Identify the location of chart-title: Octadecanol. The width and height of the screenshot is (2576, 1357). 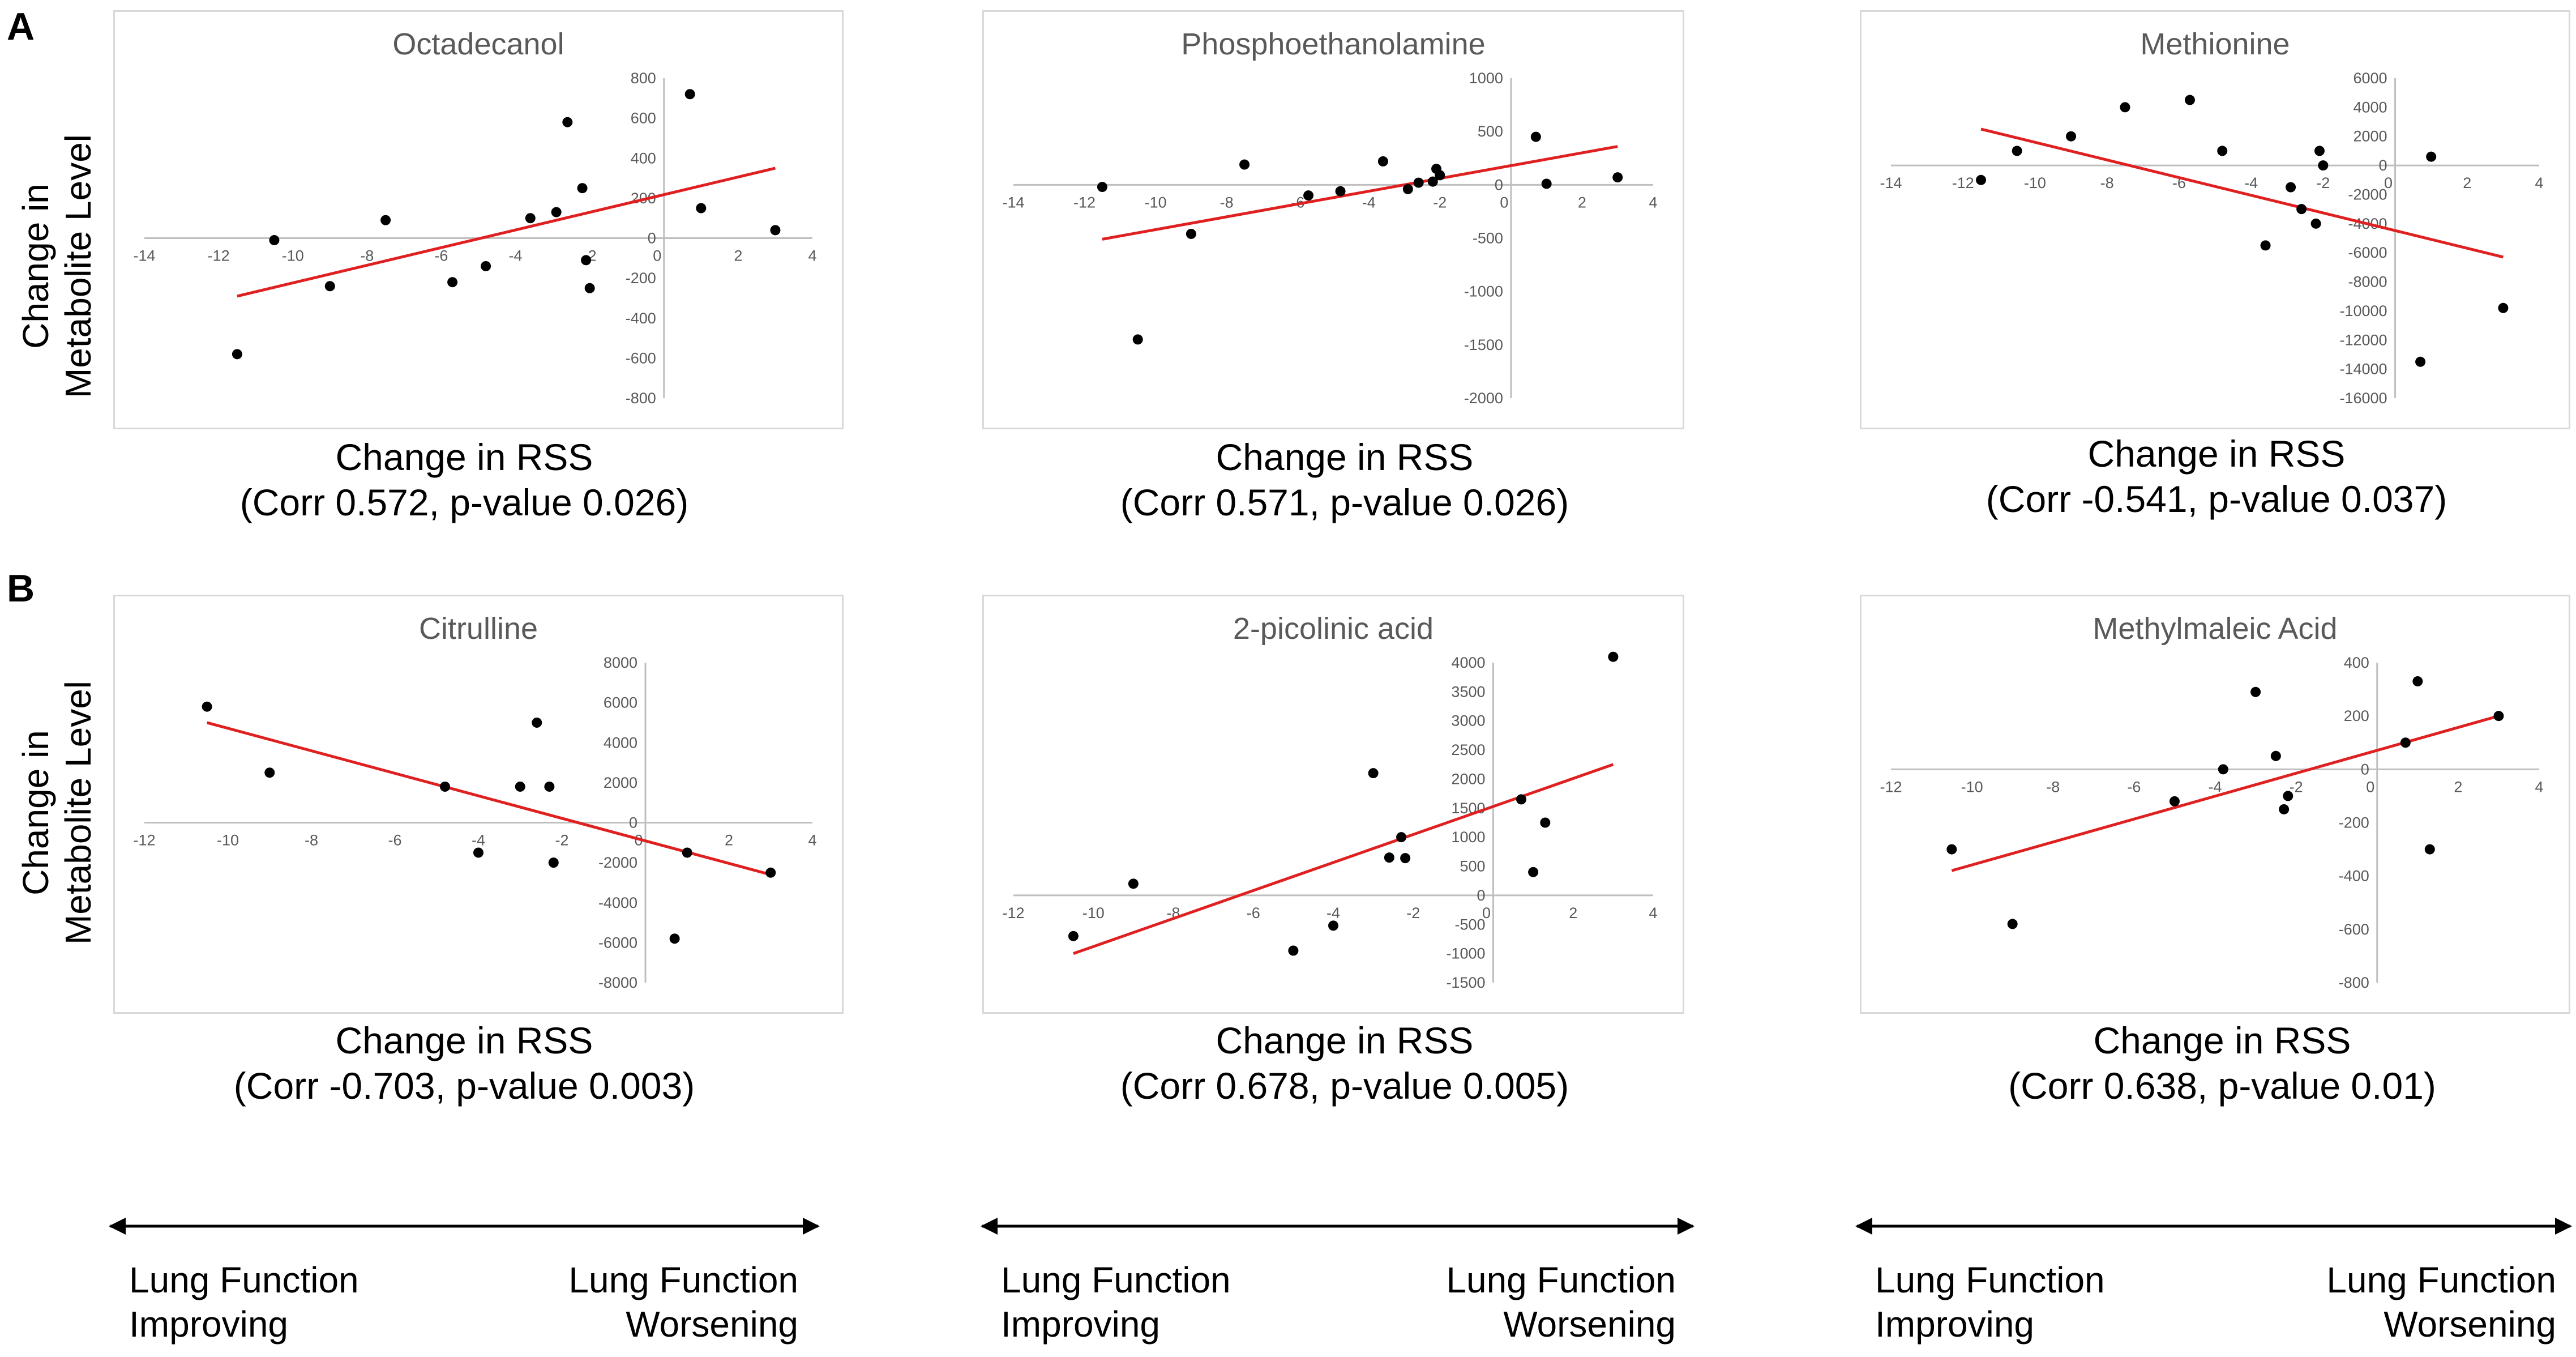
(478, 44).